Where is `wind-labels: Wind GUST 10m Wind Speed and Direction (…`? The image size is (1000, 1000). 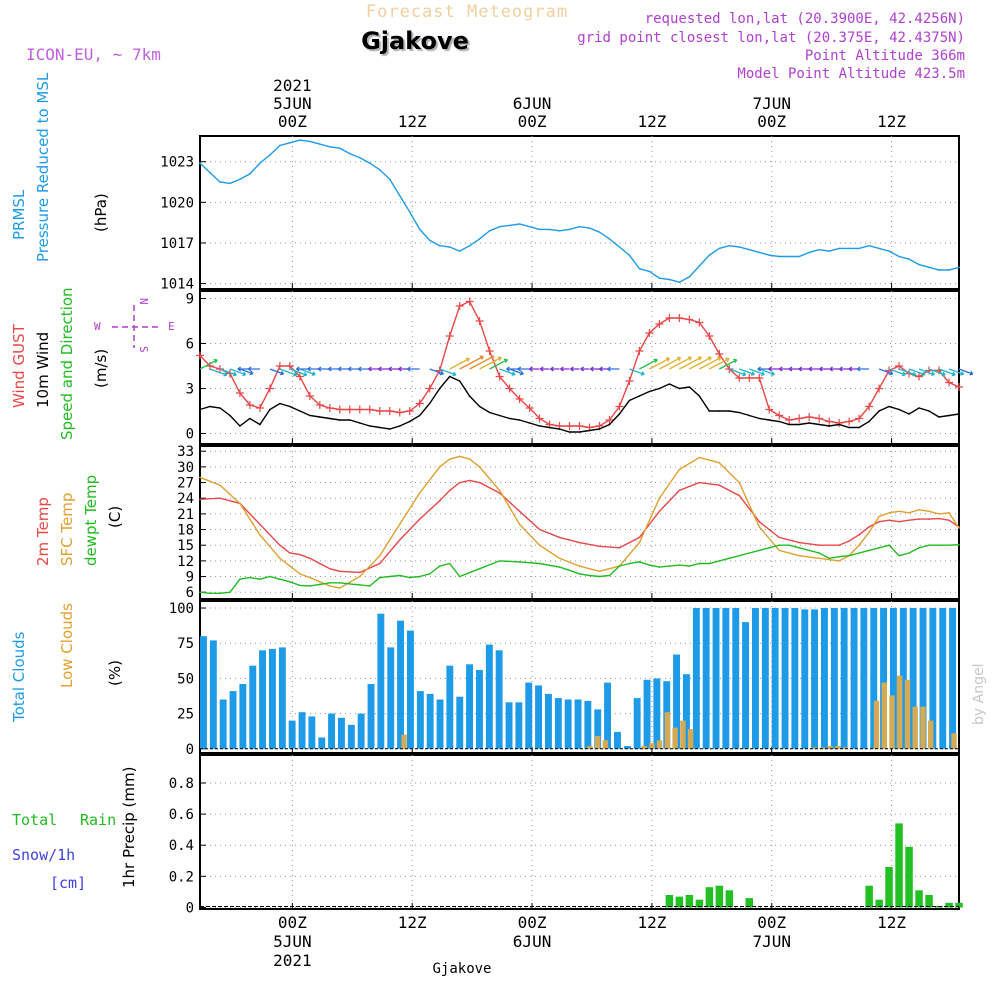 wind-labels: Wind GUST 10m Wind Speed and Direction (… is located at coordinates (92, 363).